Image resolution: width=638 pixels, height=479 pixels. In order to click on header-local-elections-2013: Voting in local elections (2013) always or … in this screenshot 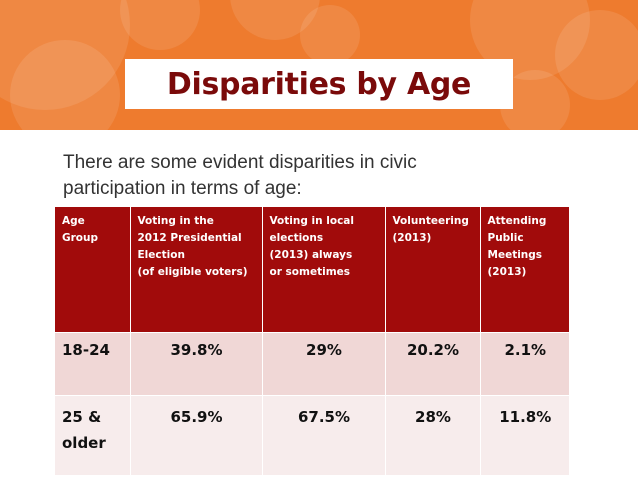, I will do `click(323, 269)`.